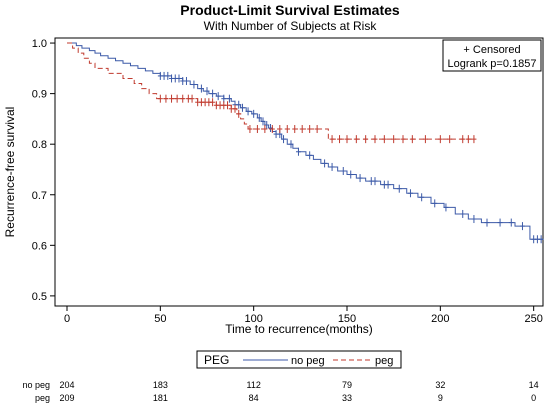 This screenshot has width=550, height=410. What do you see at coordinates (303, 315) in the screenshot?
I see `x-axis: 0 50 100 150 200 250` at bounding box center [303, 315].